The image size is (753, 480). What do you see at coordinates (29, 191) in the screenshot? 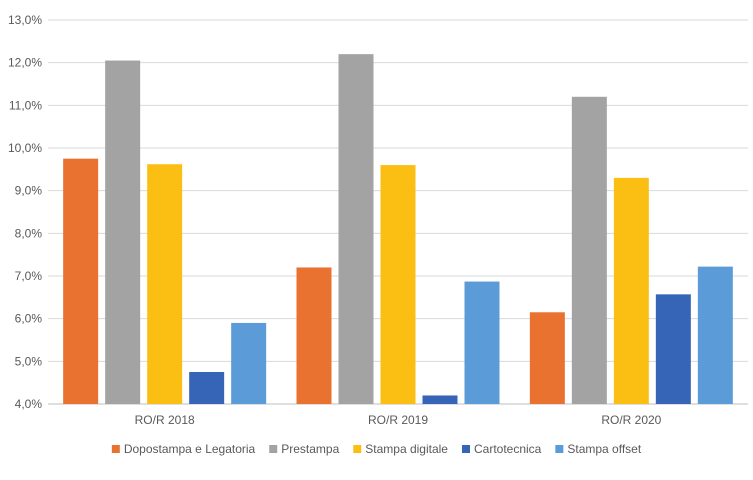
I see `y-tick-label: 9,0%` at bounding box center [29, 191].